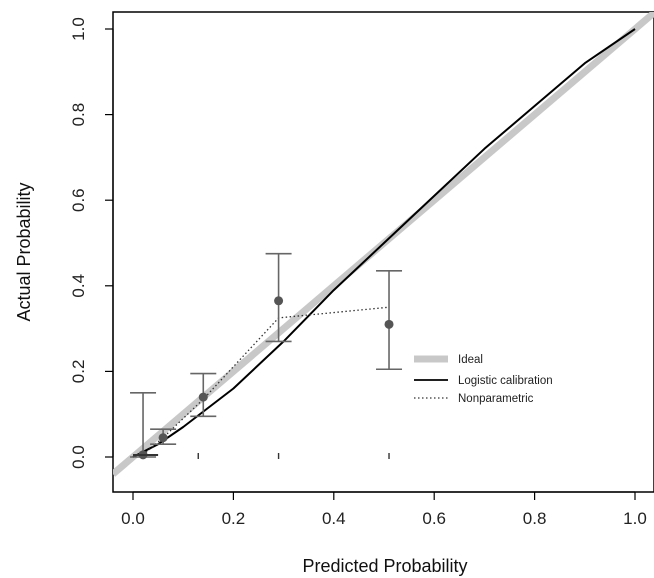 This screenshot has width=654, height=578. What do you see at coordinates (261, 456) in the screenshot?
I see `rug-ticks` at bounding box center [261, 456].